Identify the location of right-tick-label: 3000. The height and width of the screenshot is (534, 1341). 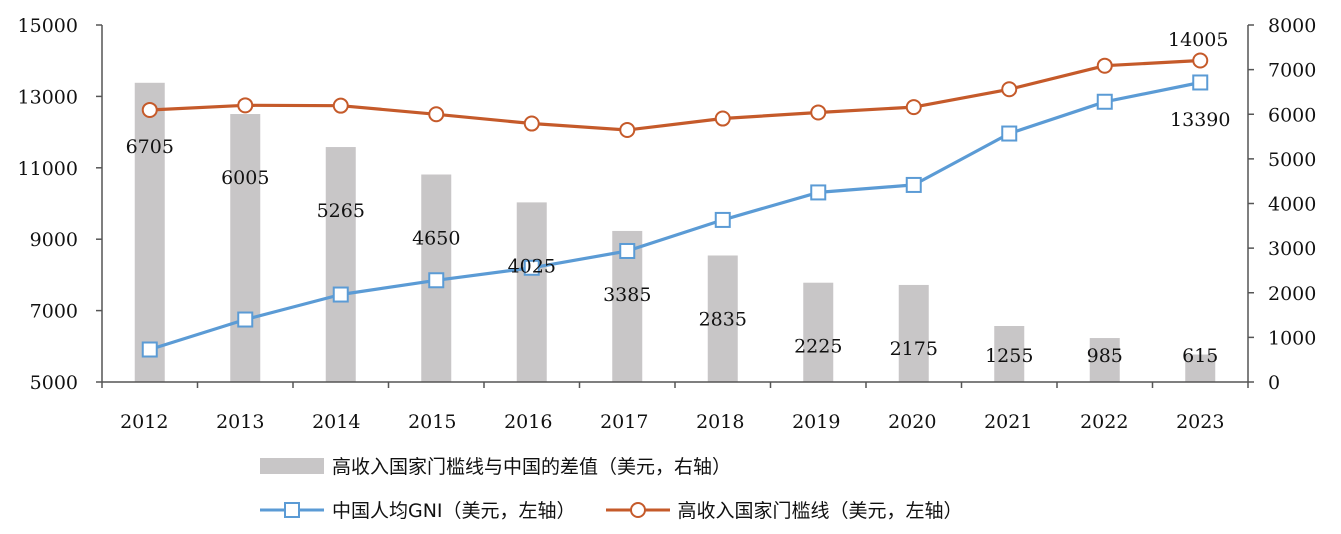
(1292, 249).